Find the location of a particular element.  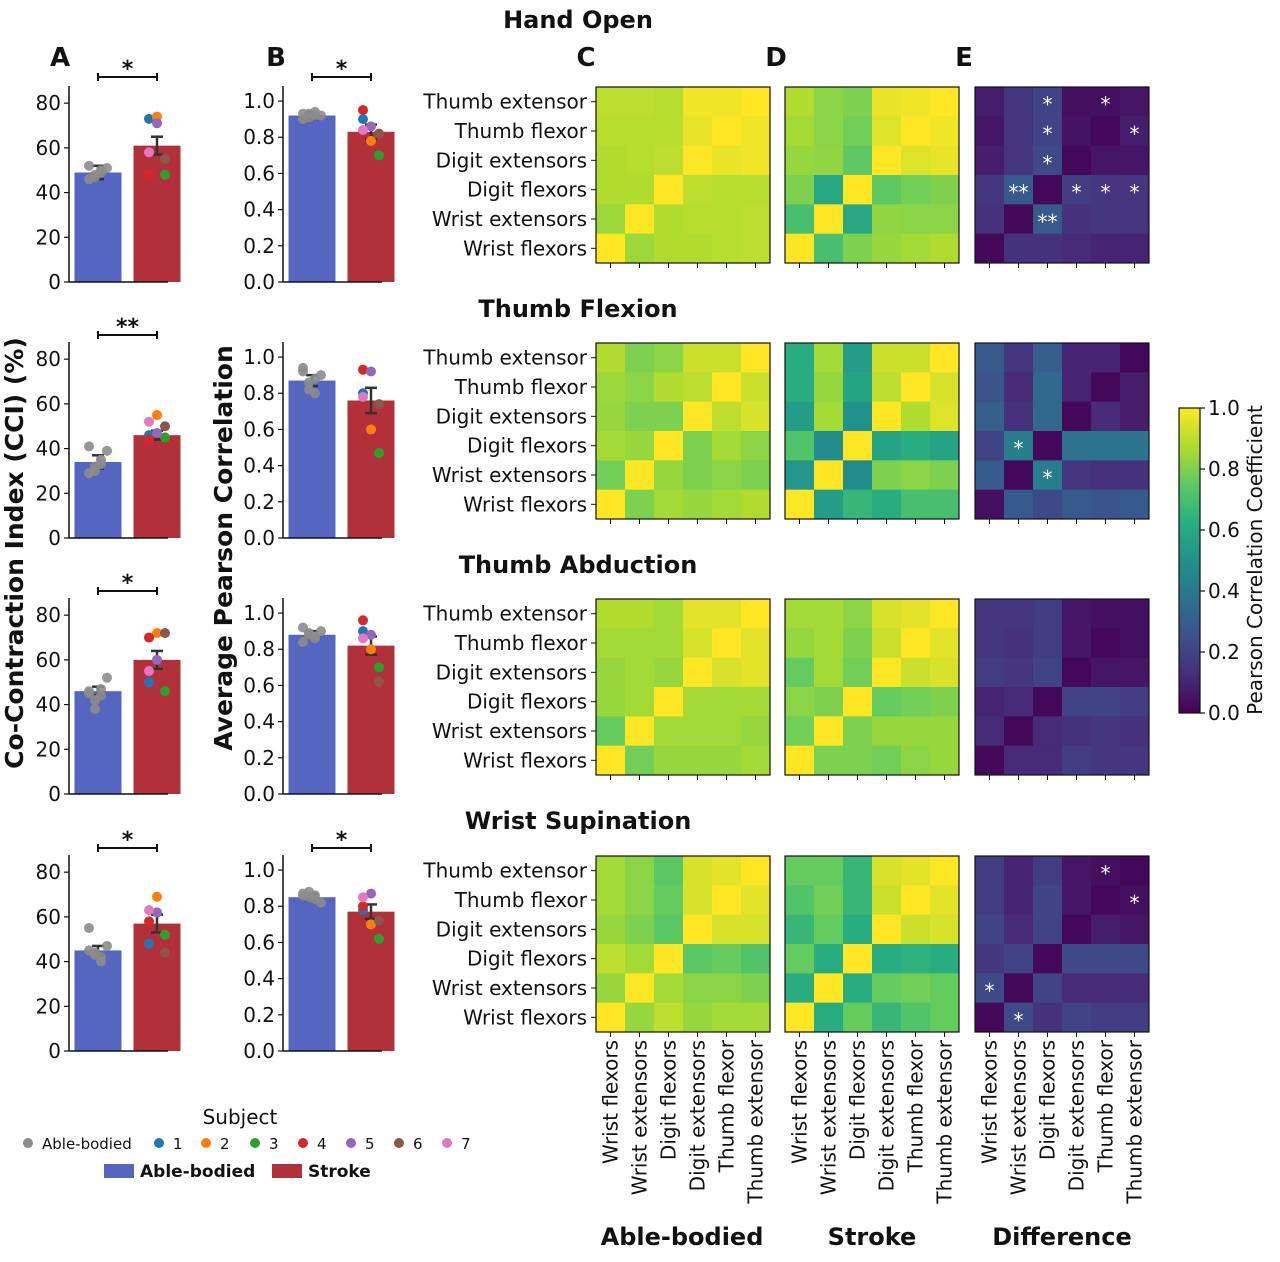

column-label: Wrist extensors is located at coordinates (1019, 1117).